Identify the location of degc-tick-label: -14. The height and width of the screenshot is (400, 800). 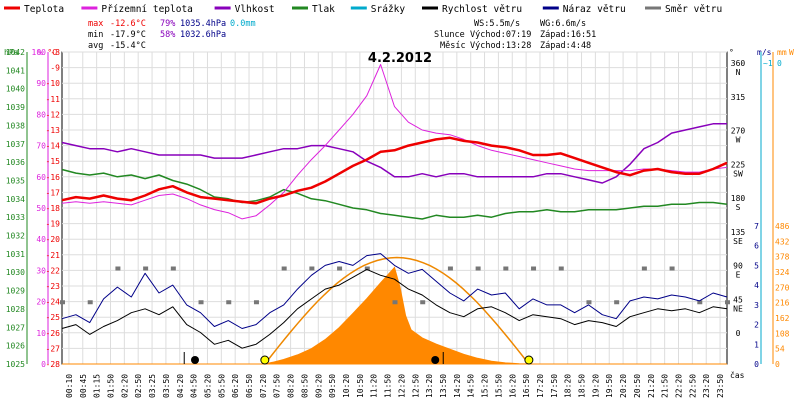
(53, 146).